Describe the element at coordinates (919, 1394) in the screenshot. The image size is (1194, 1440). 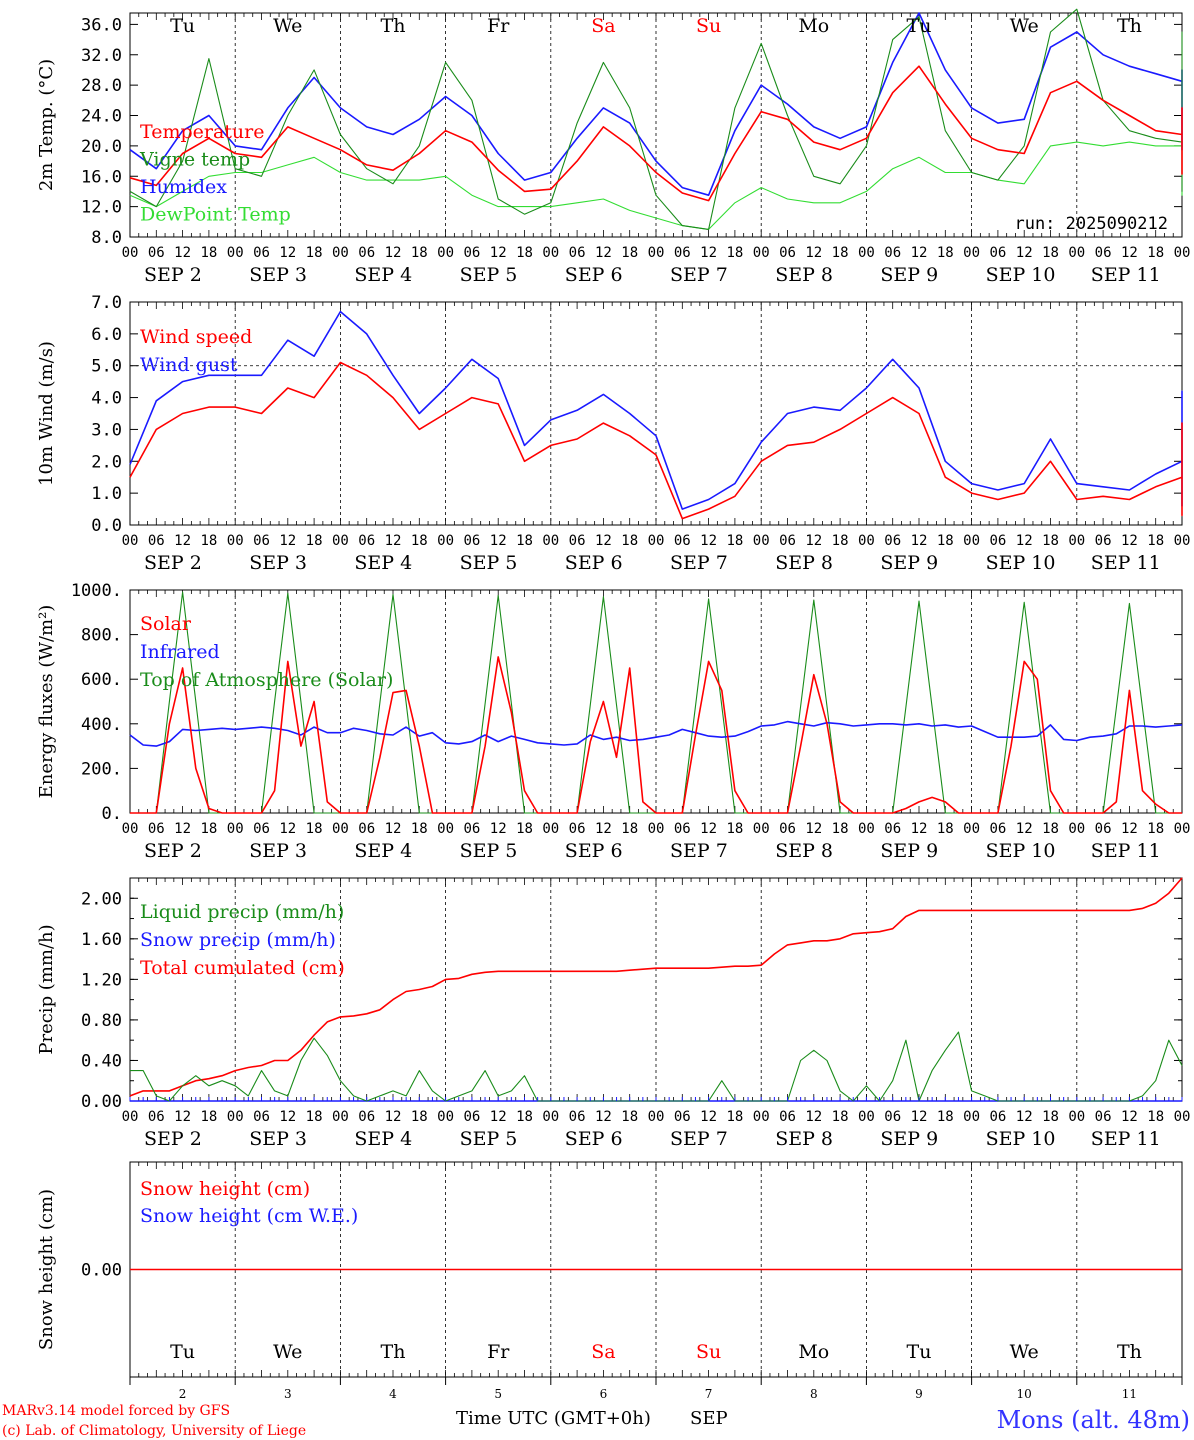
I see `day-number-label: 9` at that location.